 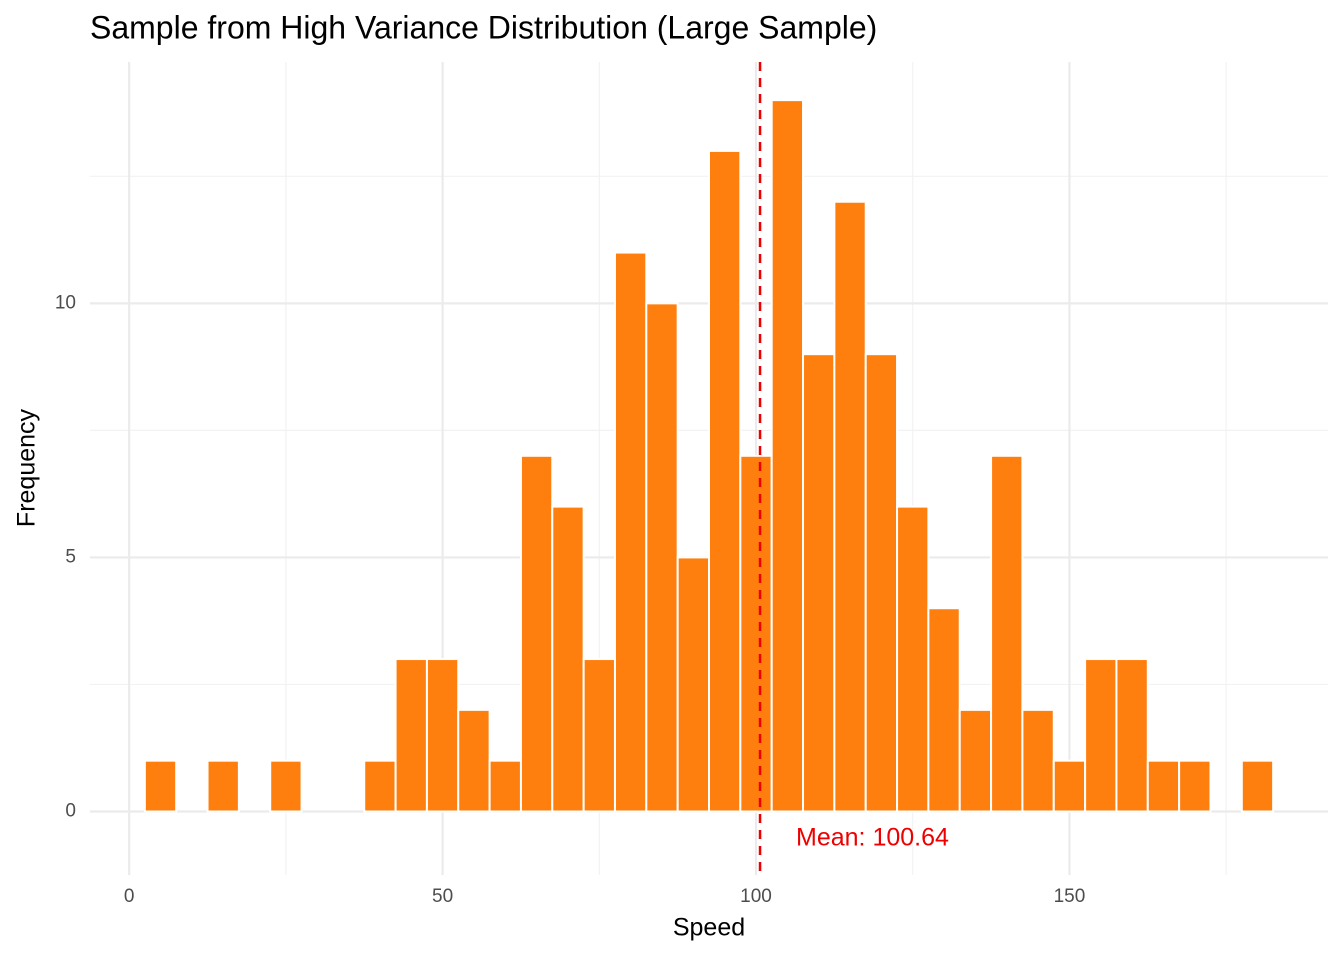 What do you see at coordinates (756, 896) in the screenshot?
I see `x-tick-label: 100` at bounding box center [756, 896].